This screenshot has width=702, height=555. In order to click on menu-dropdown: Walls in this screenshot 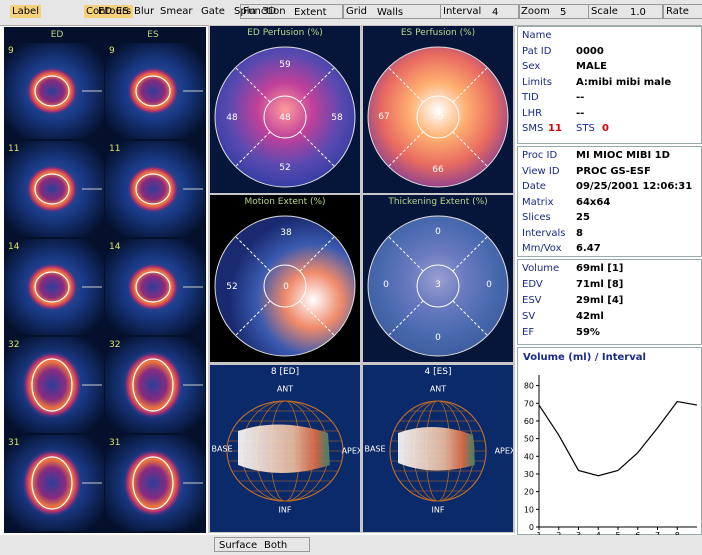, I will do `click(390, 12)`.